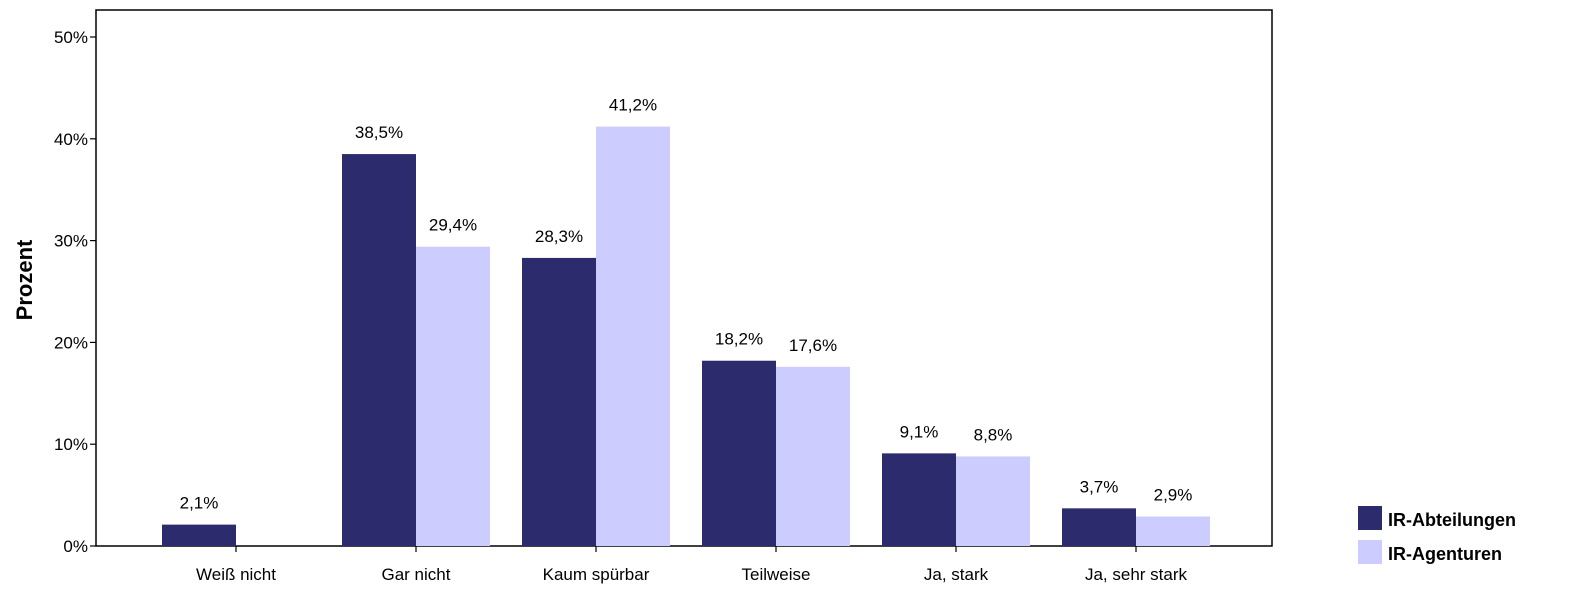 The width and height of the screenshot is (1592, 594). Describe the element at coordinates (24, 279) in the screenshot. I see `y-axis-label: Prozent` at that location.